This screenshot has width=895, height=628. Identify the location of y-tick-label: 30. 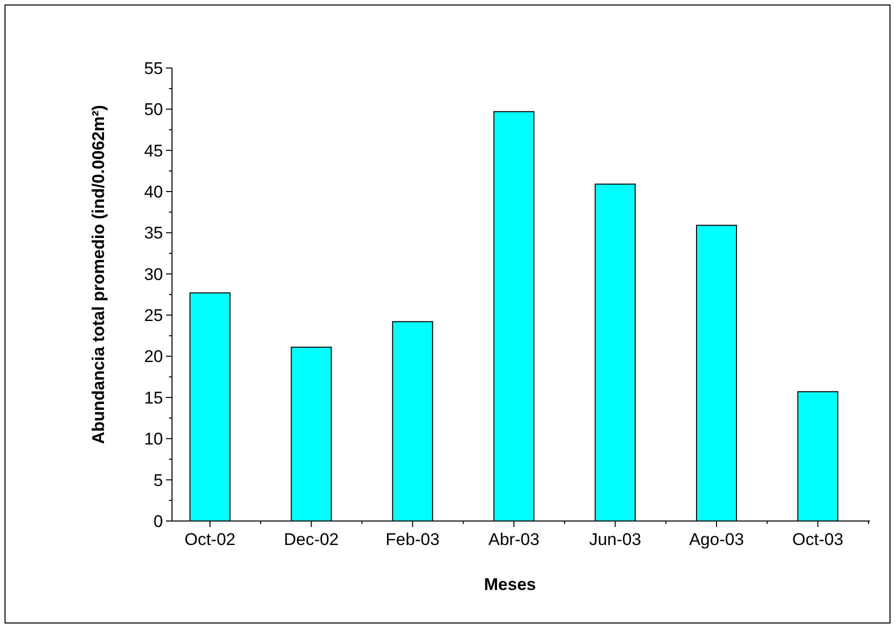
(153, 274).